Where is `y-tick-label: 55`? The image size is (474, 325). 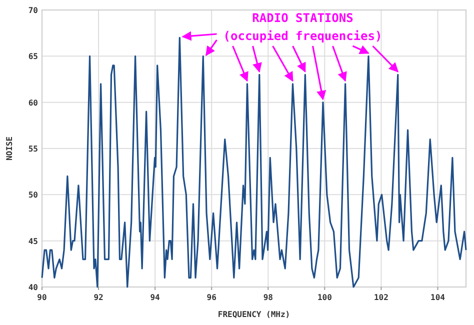 y-tick-label: 55 is located at coordinates (33, 149).